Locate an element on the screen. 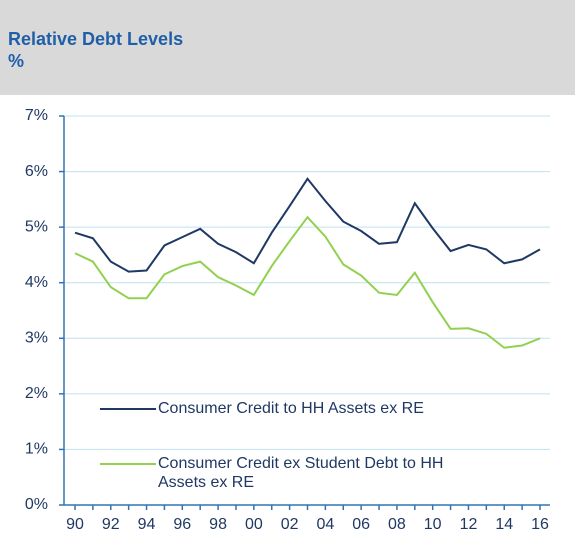 The height and width of the screenshot is (539, 575). x-tick-label: 02 is located at coordinates (290, 524).